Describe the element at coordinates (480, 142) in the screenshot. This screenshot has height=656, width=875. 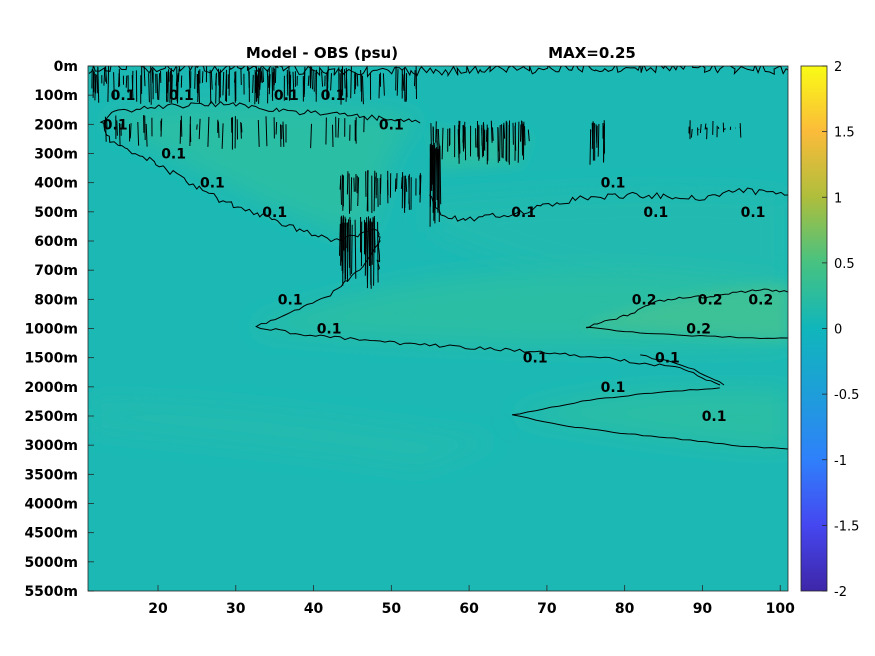
I see `contour-hatch-box` at that location.